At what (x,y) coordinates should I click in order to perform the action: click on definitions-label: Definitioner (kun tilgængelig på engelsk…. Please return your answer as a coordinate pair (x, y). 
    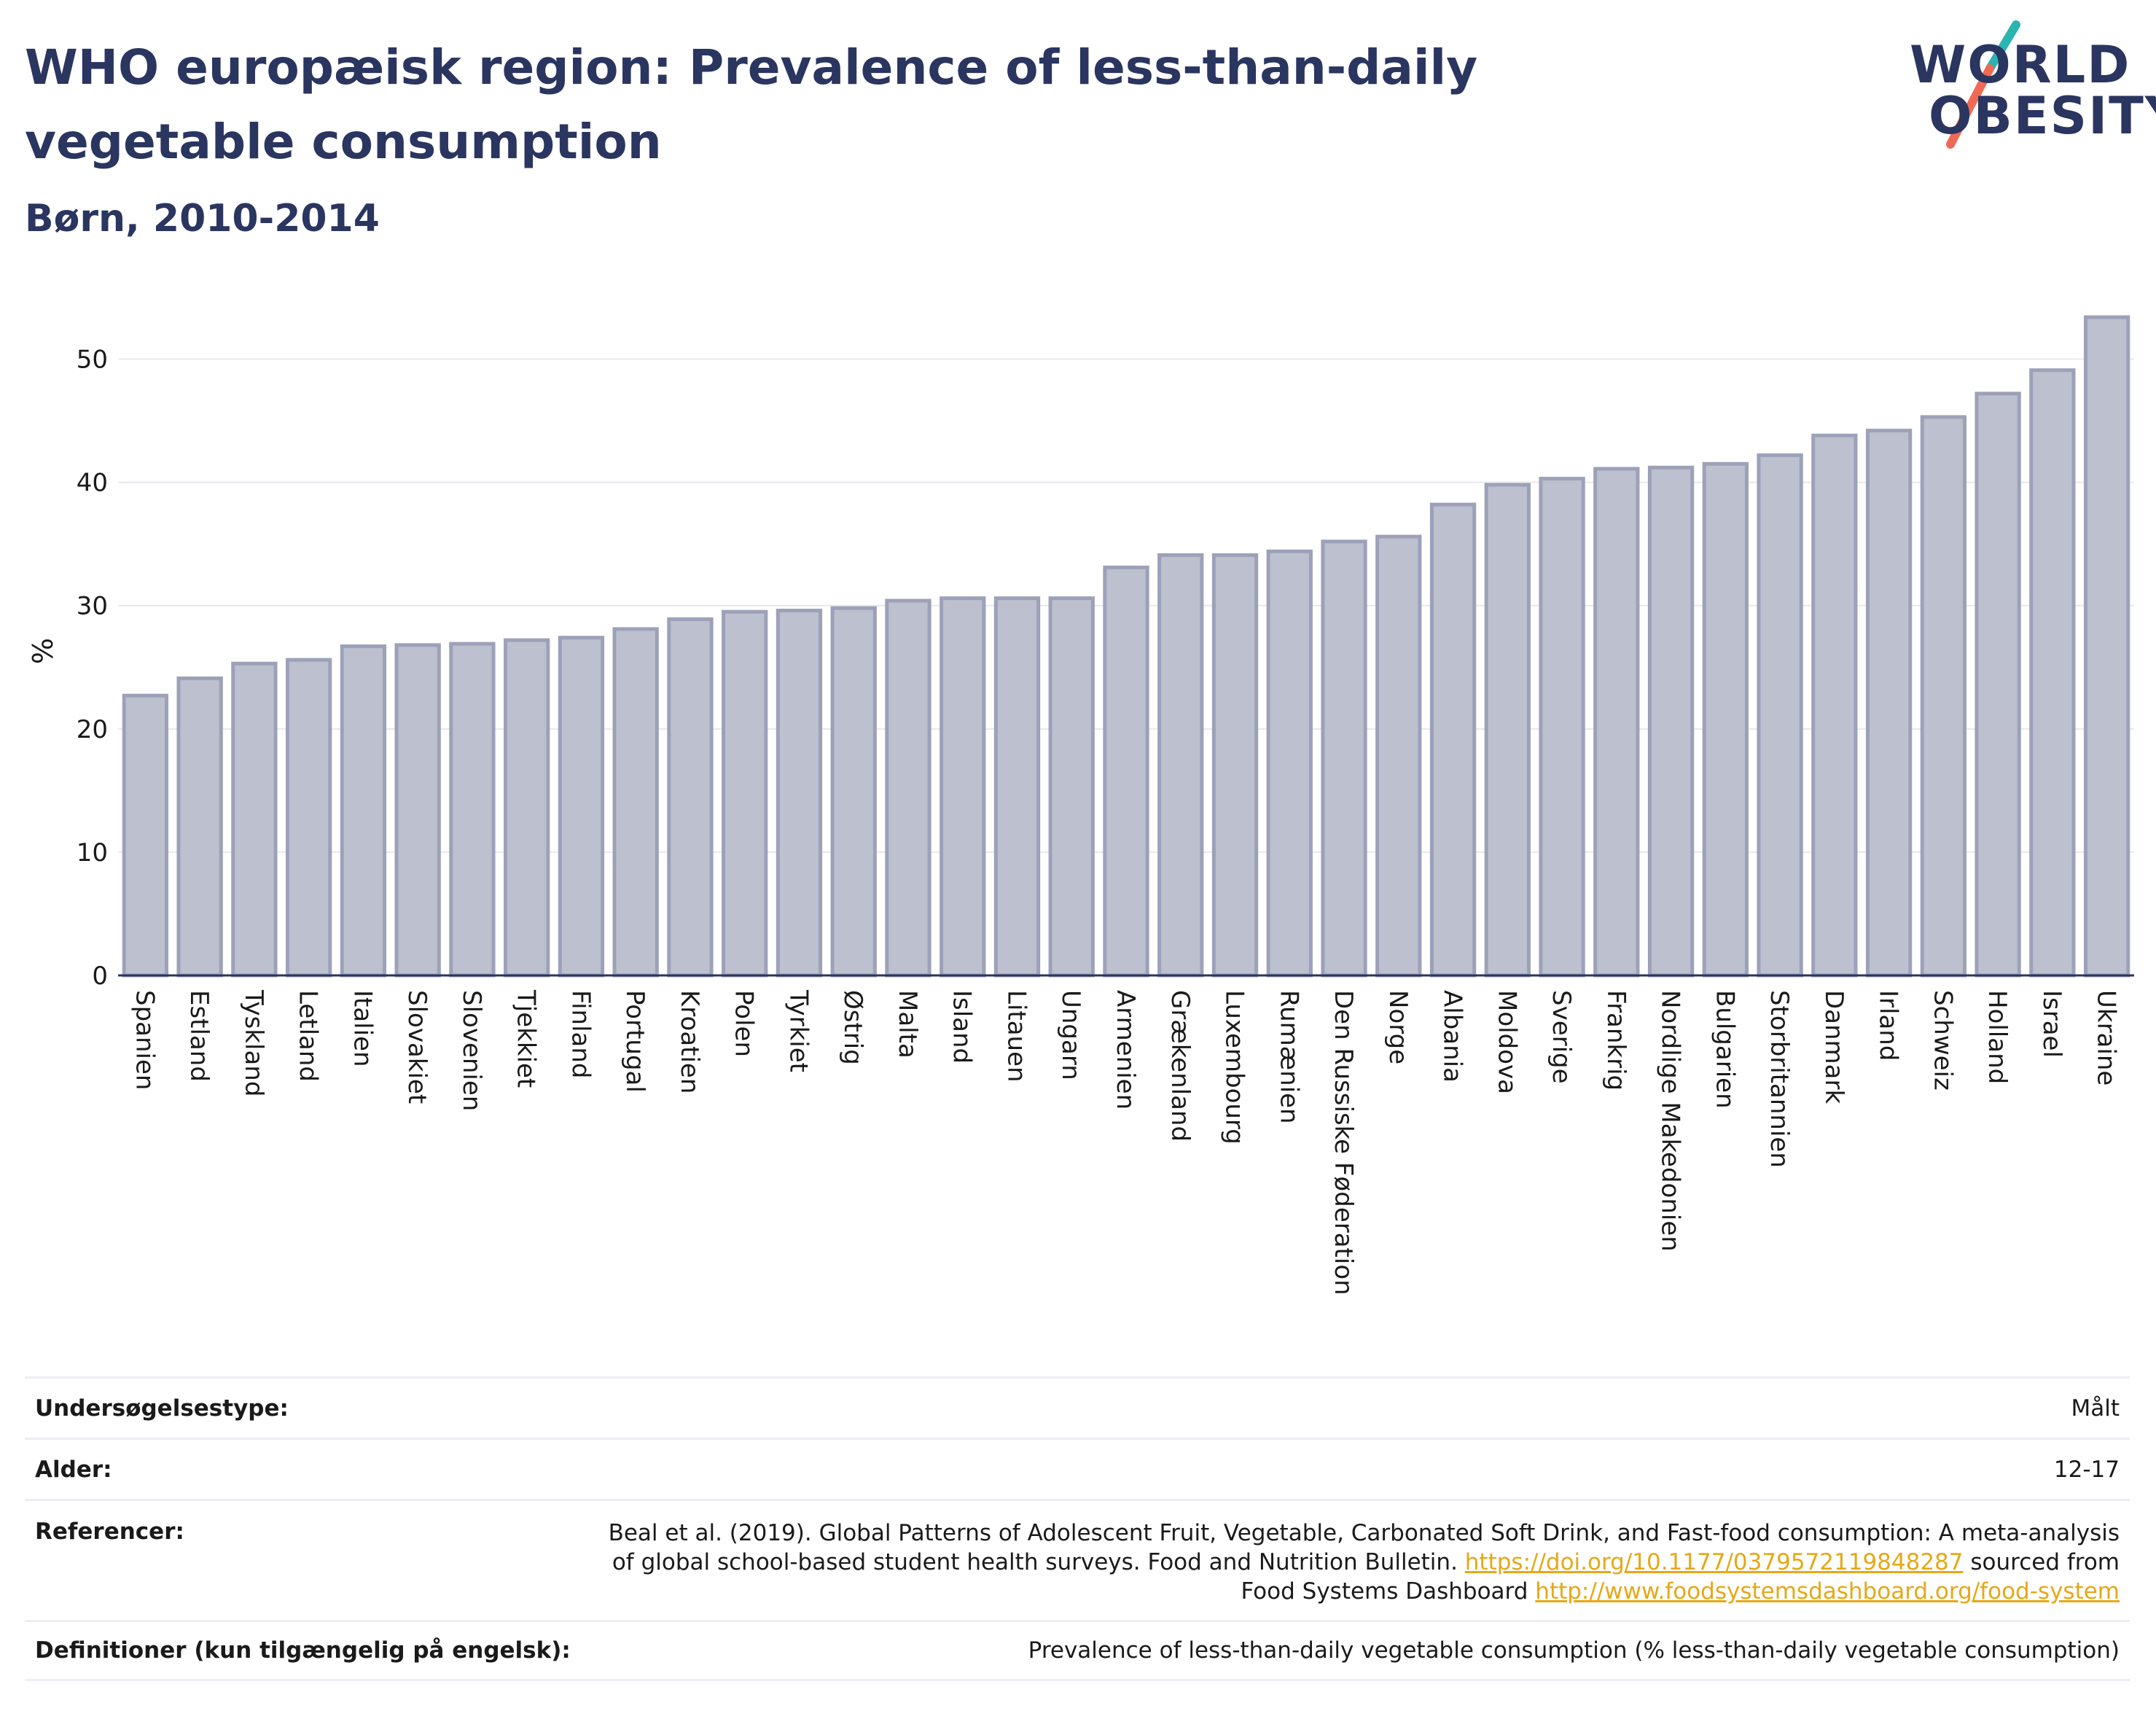
    Looking at the image, I should click on (303, 1650).